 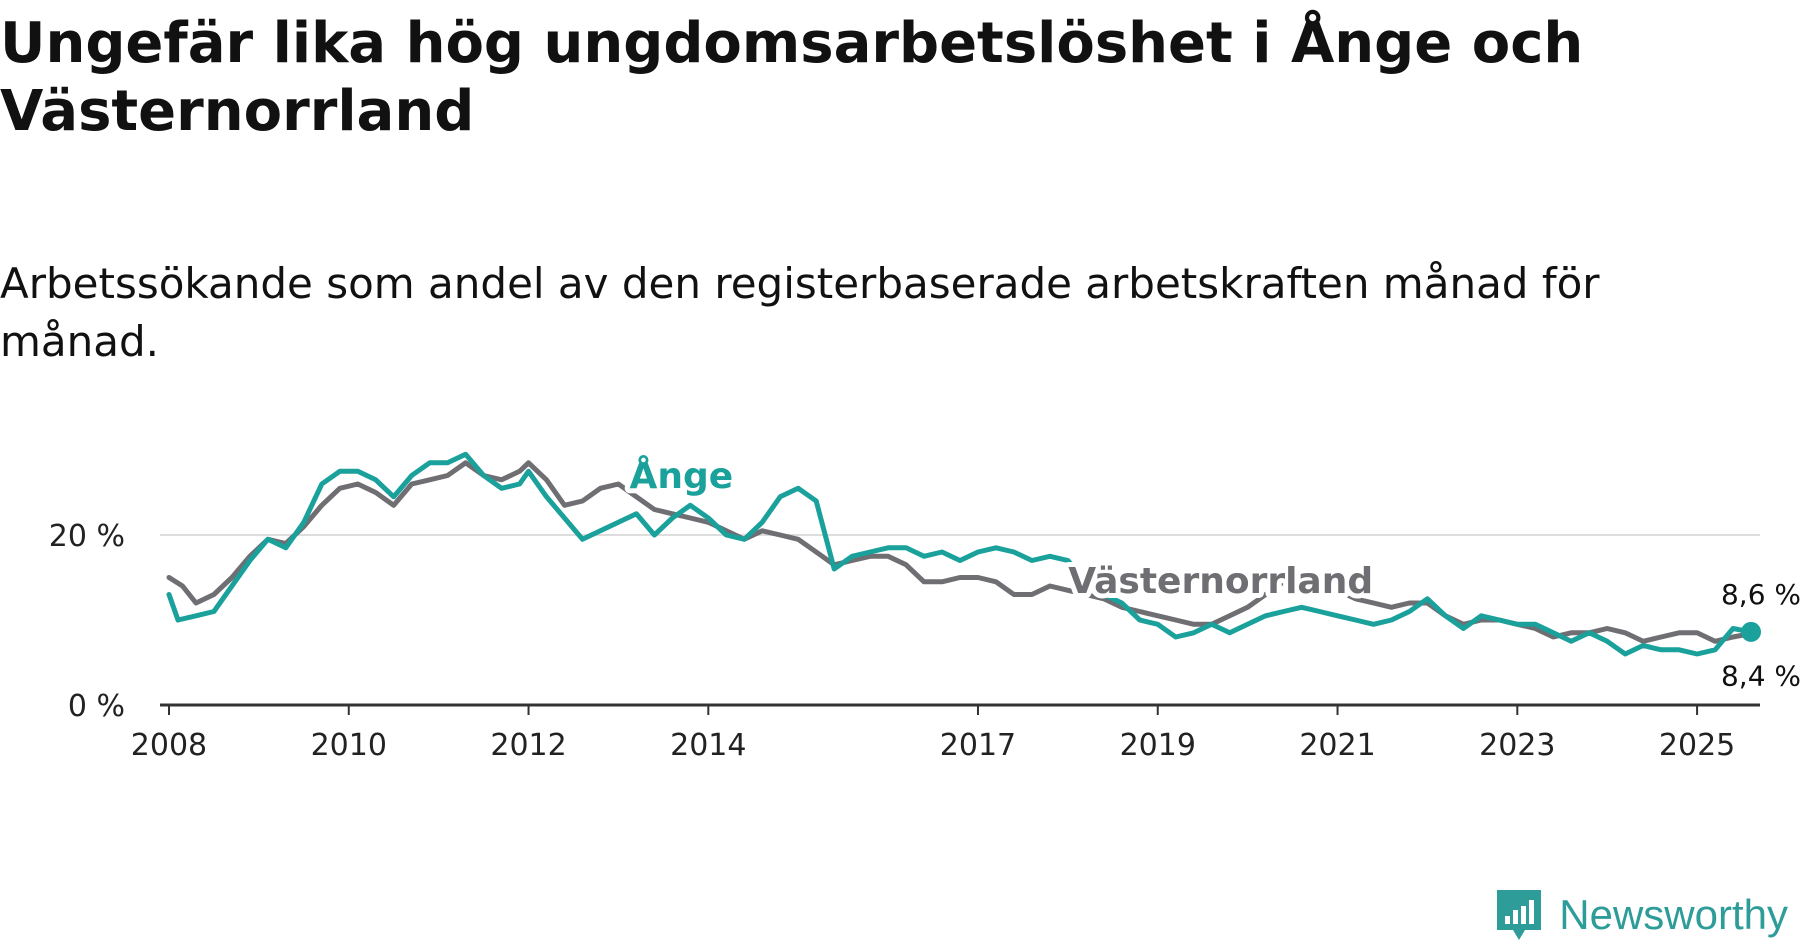 What do you see at coordinates (682, 476) in the screenshot?
I see `series-label-ange: Ånge` at bounding box center [682, 476].